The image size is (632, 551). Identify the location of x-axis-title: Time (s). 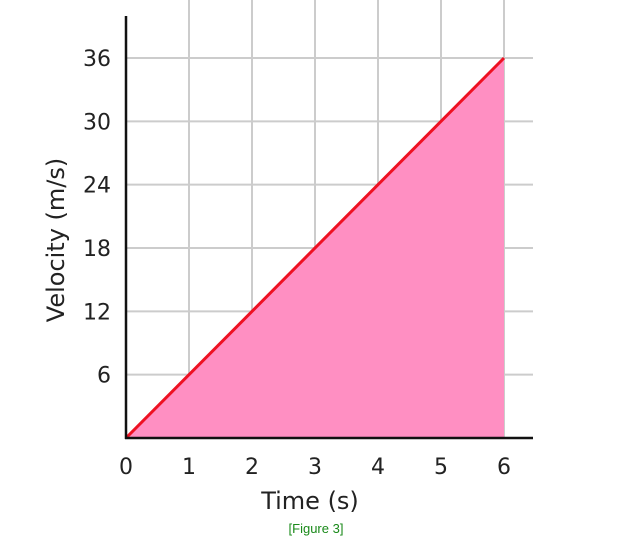
(309, 501).